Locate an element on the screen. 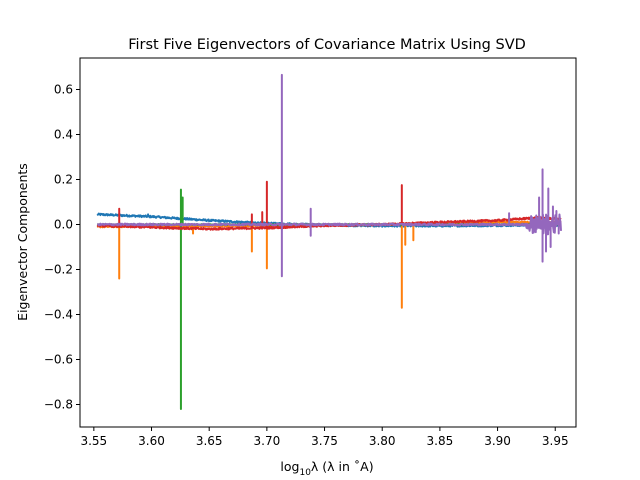 The width and height of the screenshot is (640, 480). x-tick-label: 3.55 is located at coordinates (93, 441).